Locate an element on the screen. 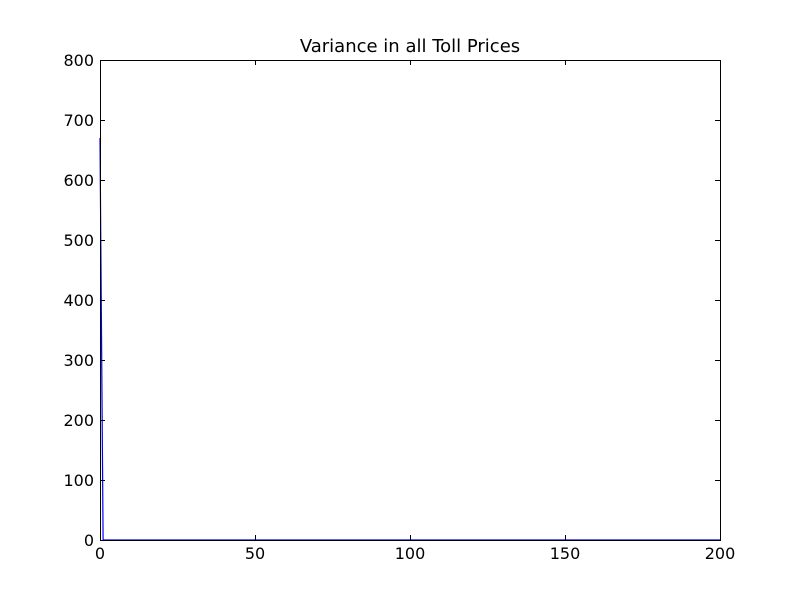 The height and width of the screenshot is (600, 800). x-tick-label: 50 is located at coordinates (255, 553).